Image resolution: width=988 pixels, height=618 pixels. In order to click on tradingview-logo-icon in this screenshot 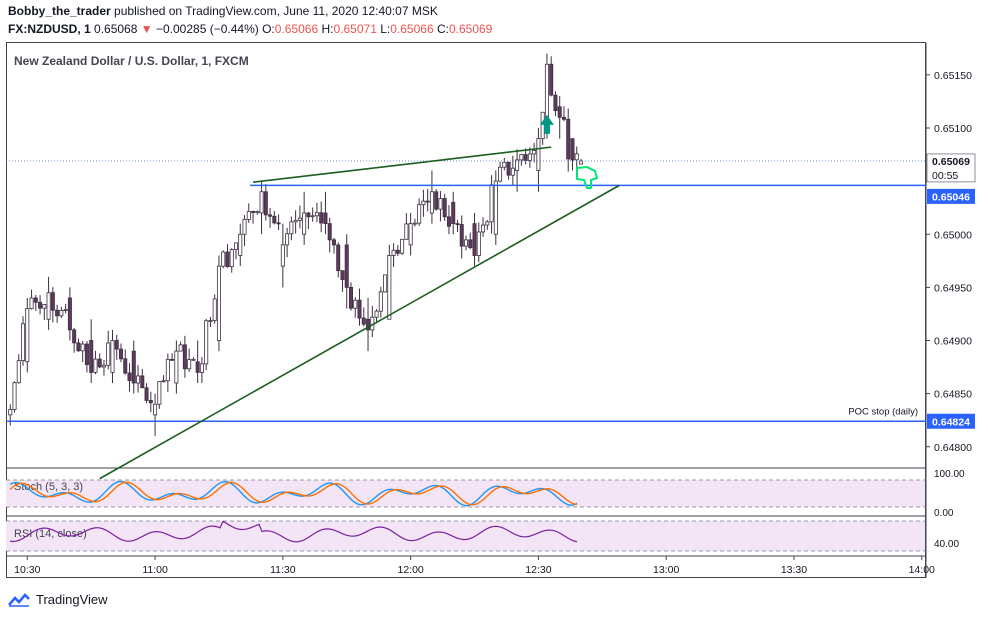, I will do `click(19, 599)`.